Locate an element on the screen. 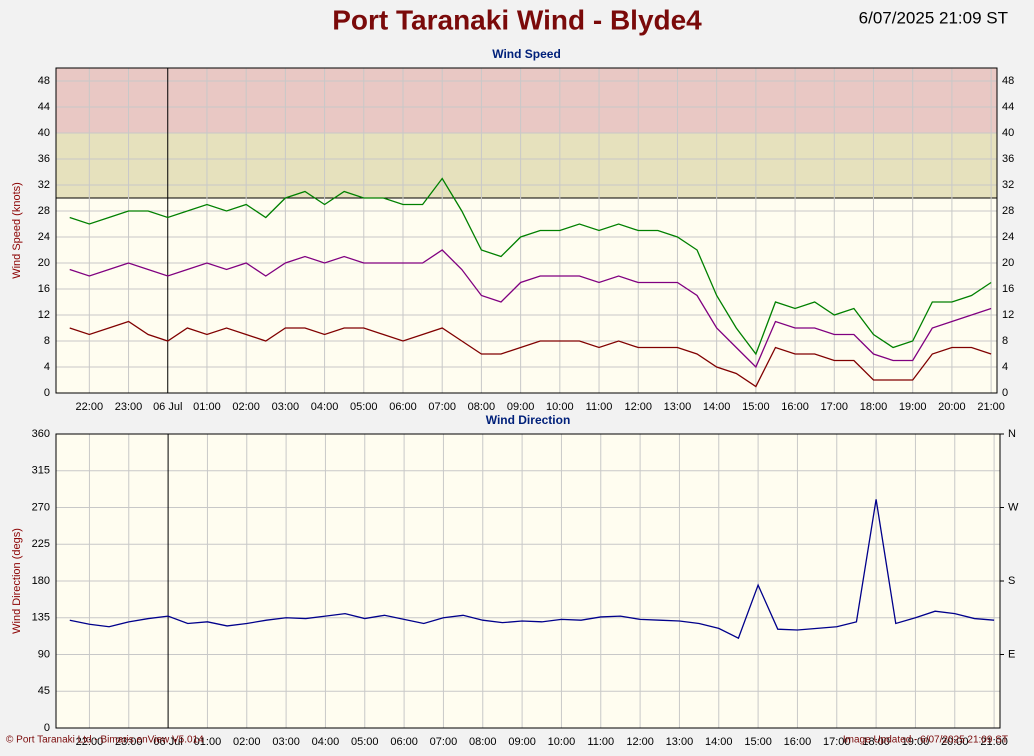 This screenshot has width=1034, height=756. y-tick-label: 270 is located at coordinates (41, 507).